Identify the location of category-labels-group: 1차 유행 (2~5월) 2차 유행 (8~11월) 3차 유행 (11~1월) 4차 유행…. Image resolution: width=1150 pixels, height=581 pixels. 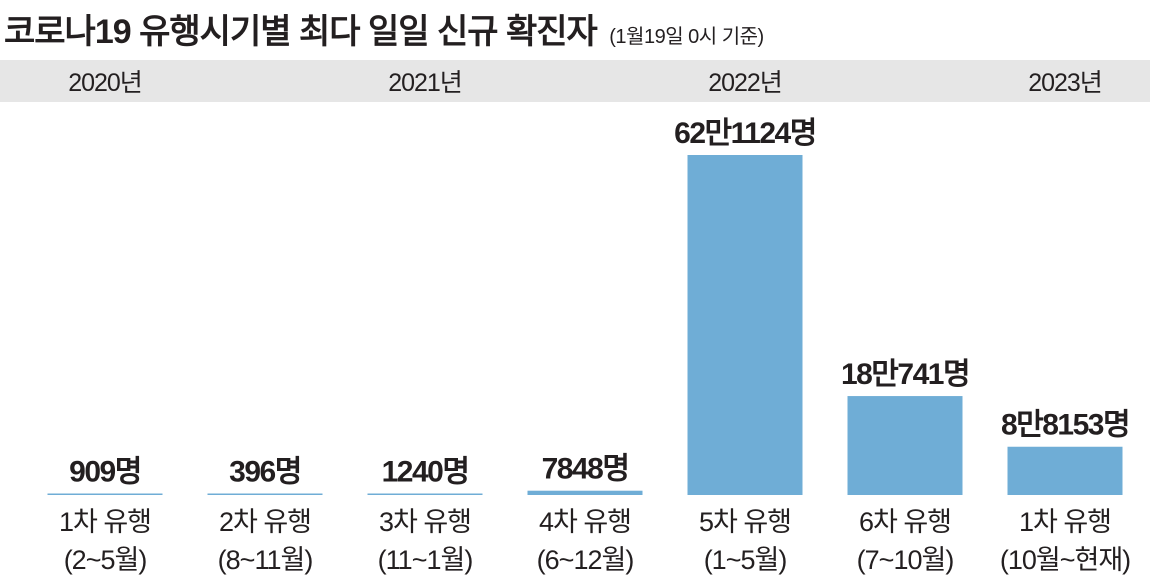
(595, 541).